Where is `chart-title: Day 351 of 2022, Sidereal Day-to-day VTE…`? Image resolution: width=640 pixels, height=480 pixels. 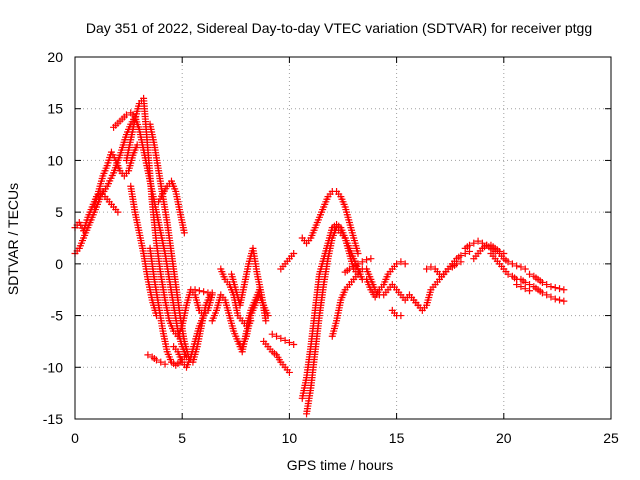
chart-title: Day 351 of 2022, Sidereal Day-to-day VTE… is located at coordinates (339, 28).